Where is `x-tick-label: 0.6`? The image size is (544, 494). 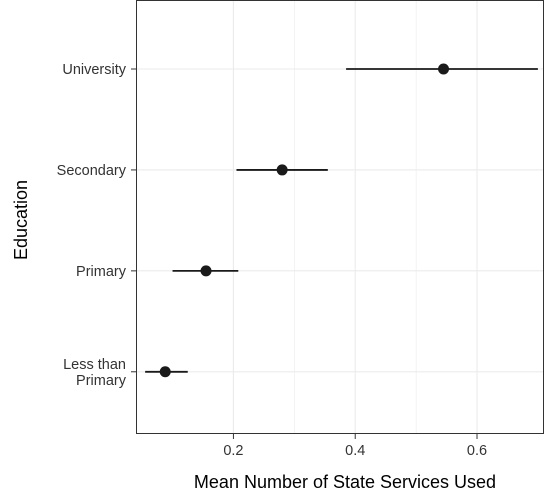
x-tick-label: 0.6 is located at coordinates (477, 451).